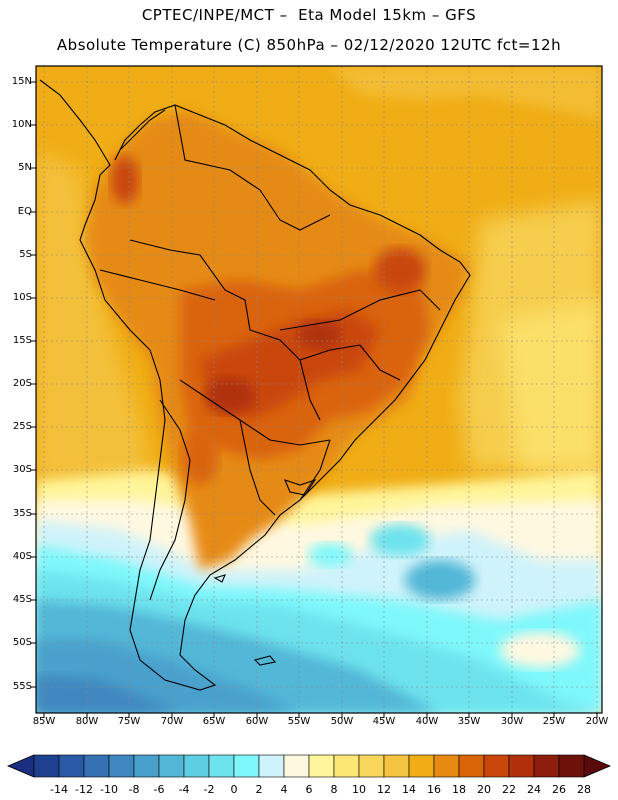 The height and width of the screenshot is (800, 618). Describe the element at coordinates (25, 254) in the screenshot. I see `lat-label: 5S` at that location.